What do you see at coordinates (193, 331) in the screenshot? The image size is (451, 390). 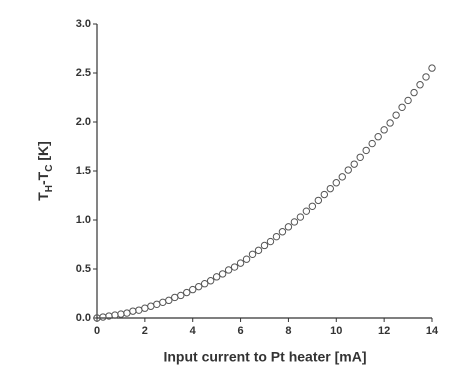 I see `x-tick-label: 4` at bounding box center [193, 331].